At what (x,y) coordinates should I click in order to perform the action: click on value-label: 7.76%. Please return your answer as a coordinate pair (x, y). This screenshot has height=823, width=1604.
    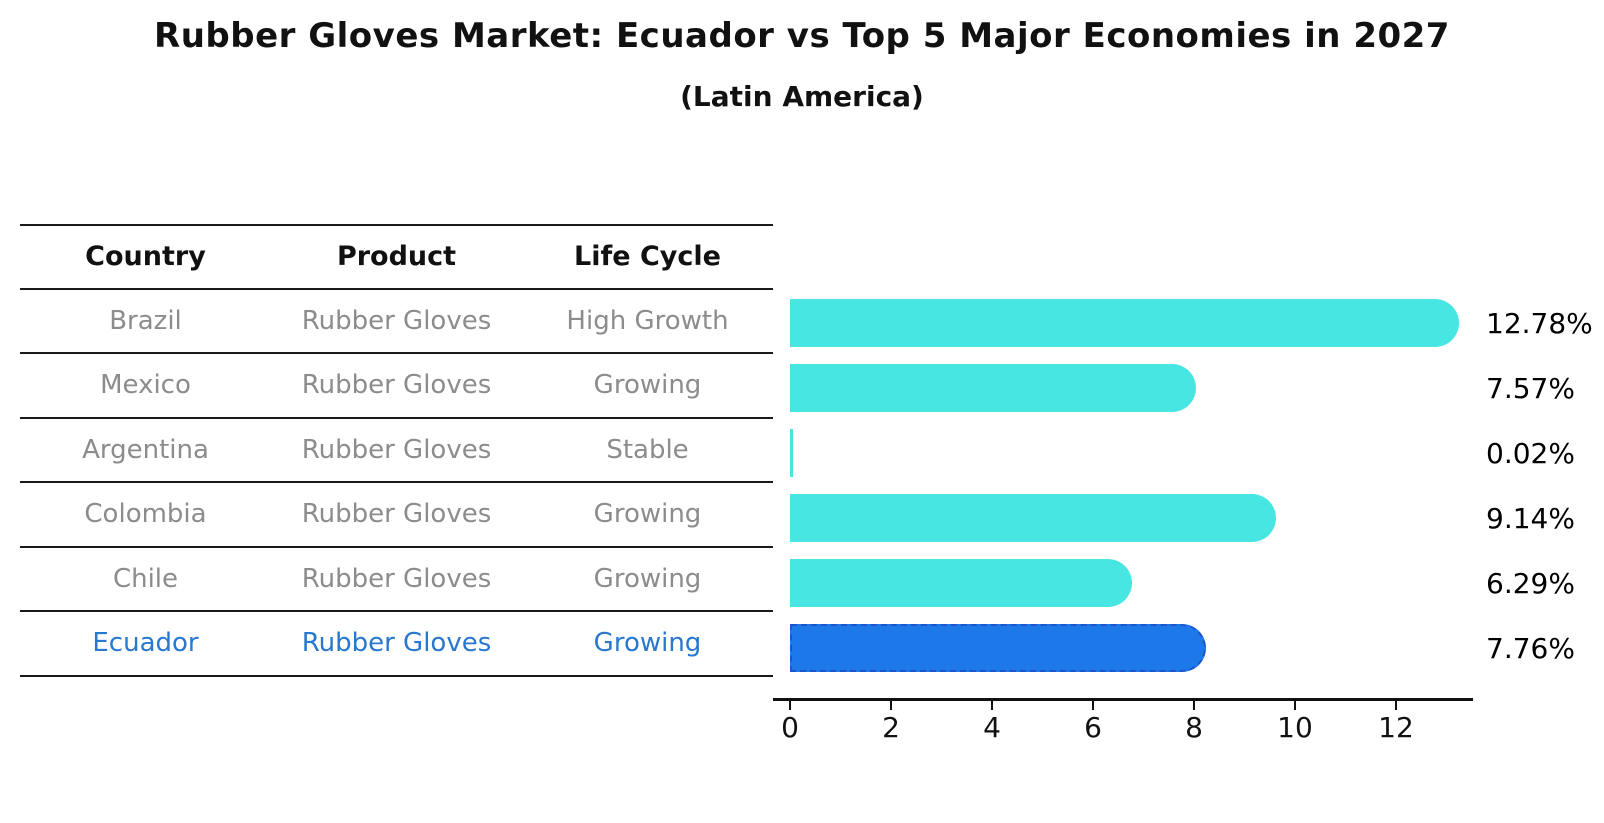
    Looking at the image, I should click on (1530, 648).